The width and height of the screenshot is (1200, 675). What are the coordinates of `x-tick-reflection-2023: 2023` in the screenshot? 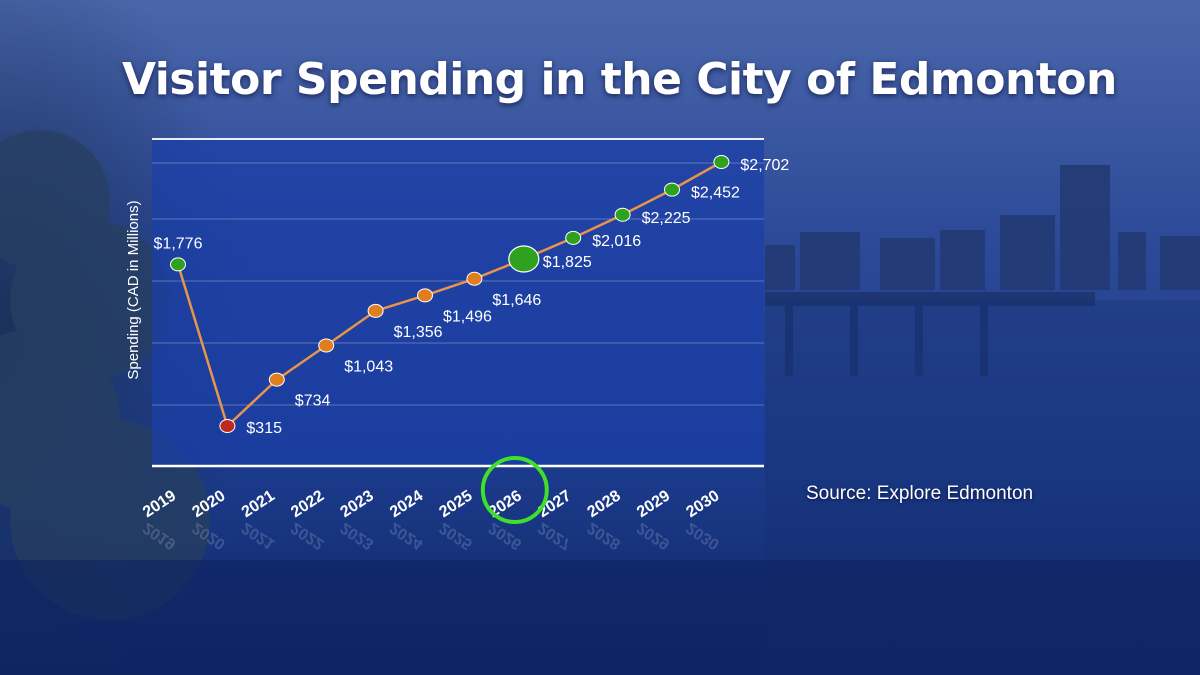 It's located at (357, 536).